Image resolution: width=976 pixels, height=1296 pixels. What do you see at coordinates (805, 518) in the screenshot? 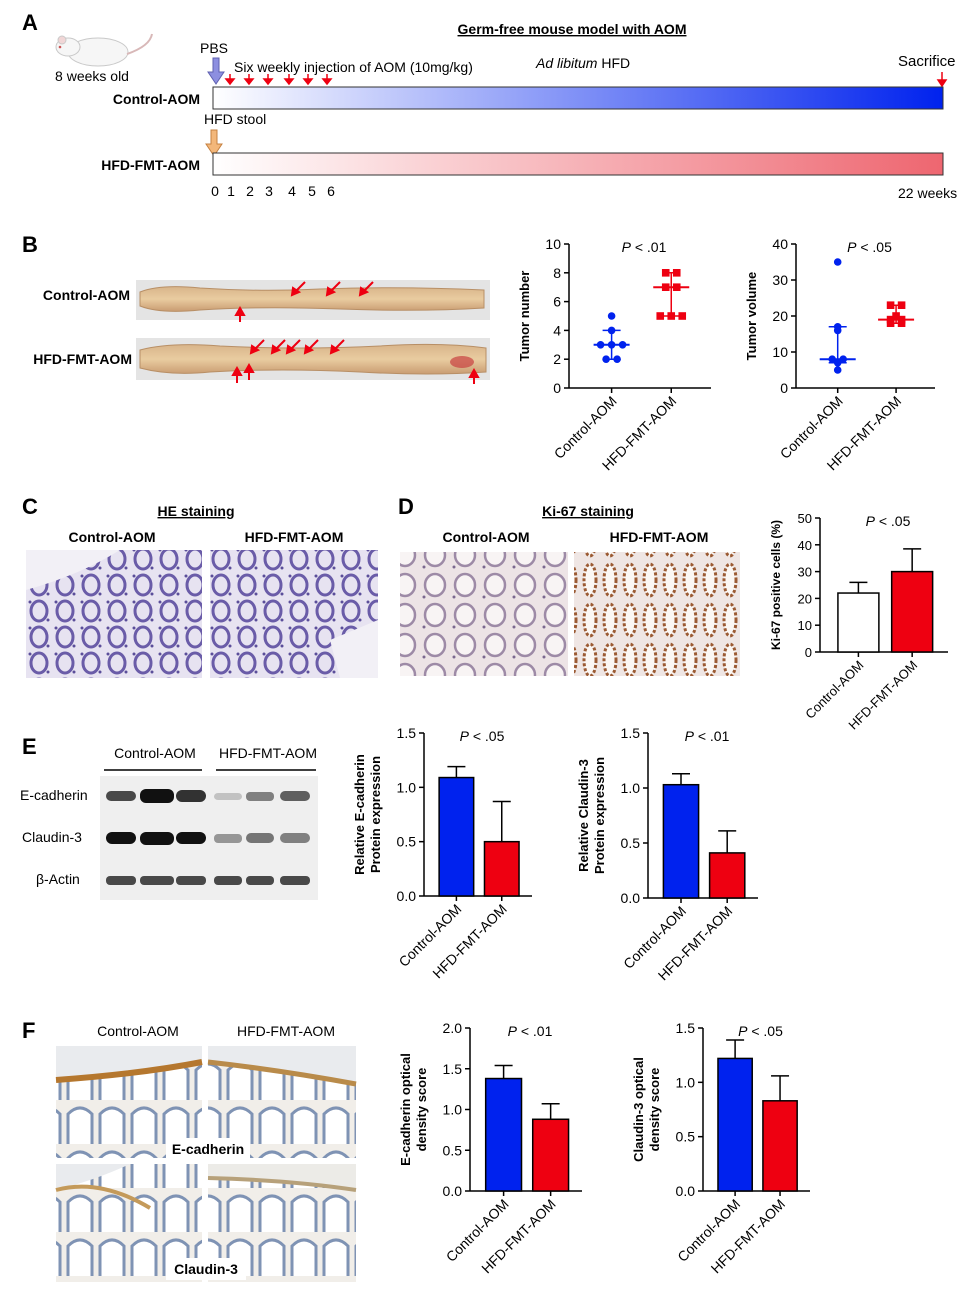
I see `y-tick-label: 50` at bounding box center [805, 518].